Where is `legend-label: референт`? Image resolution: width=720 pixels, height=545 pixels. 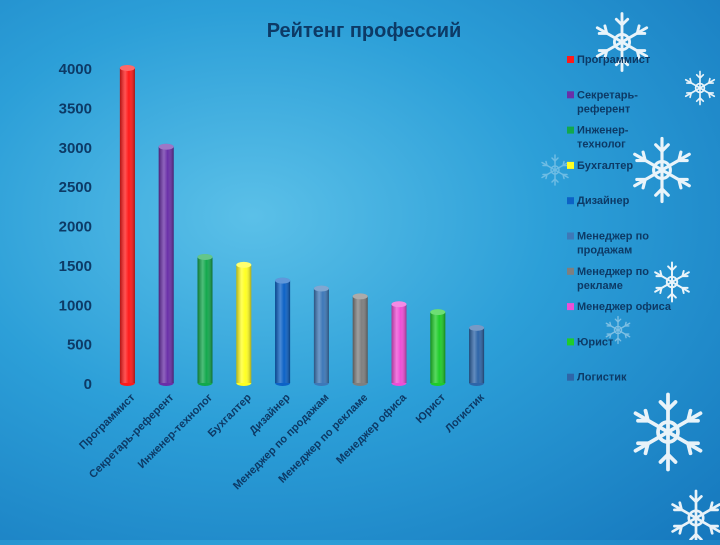 legend-label: референт is located at coordinates (604, 109).